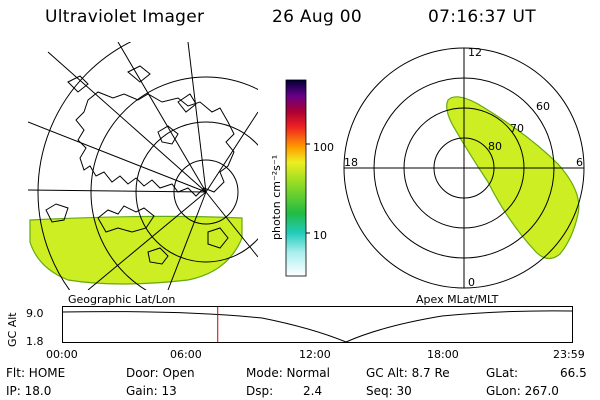  I want to click on right-panel-caption: Apex MLat/MLT, so click(457, 299).